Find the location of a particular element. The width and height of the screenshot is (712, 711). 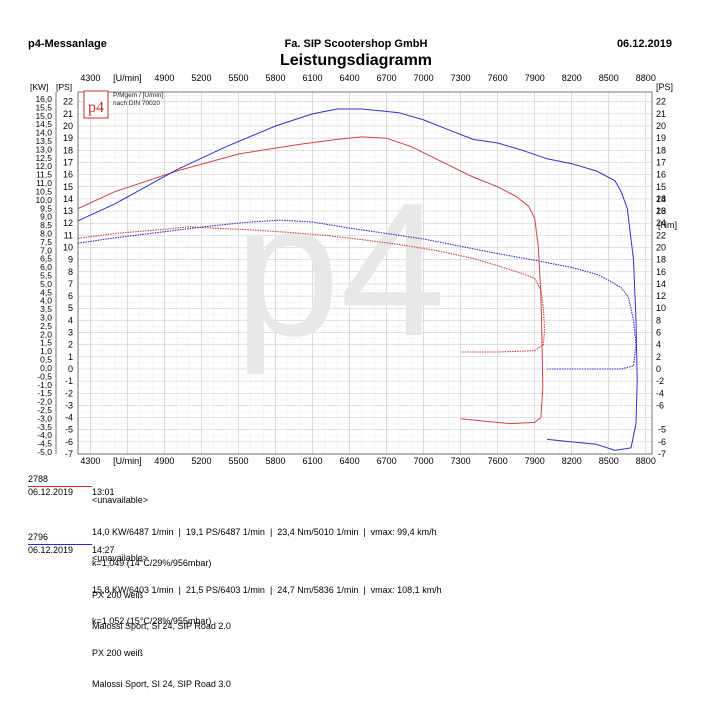

record-time: 14:27 is located at coordinates (103, 549).